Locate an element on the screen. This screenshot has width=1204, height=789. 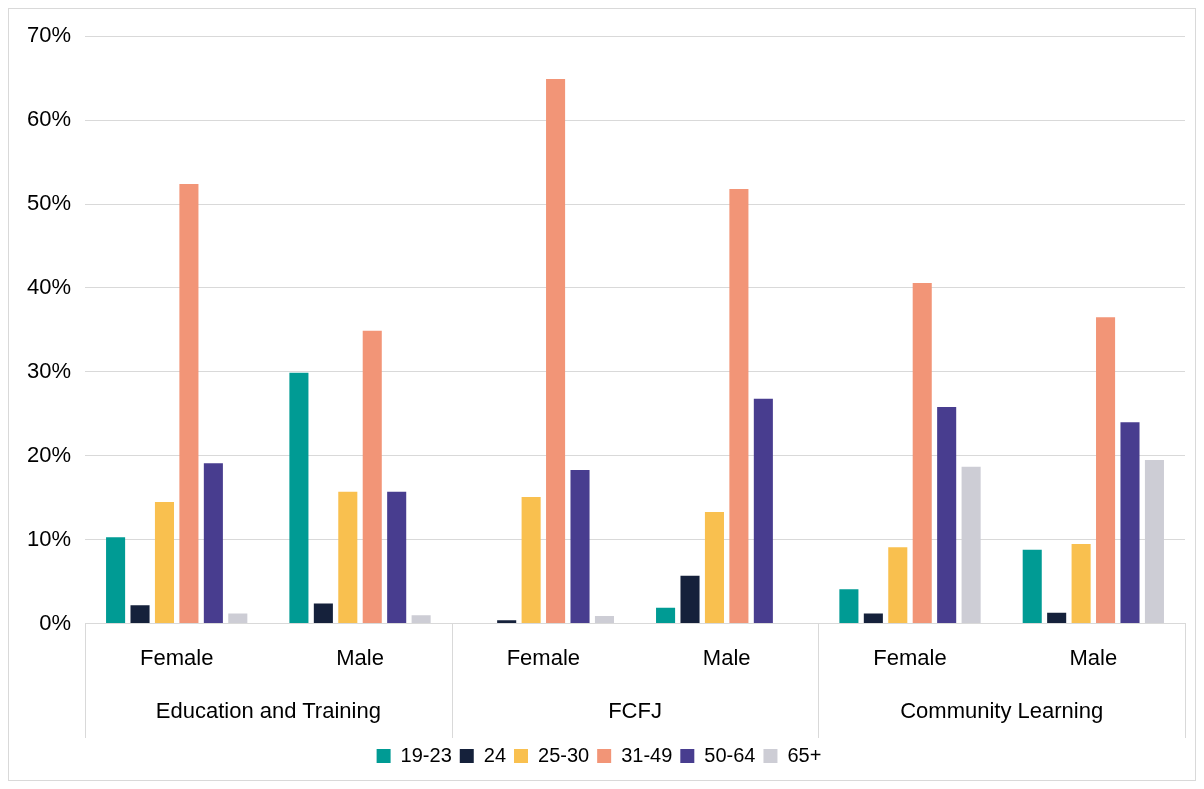
y-tick-label: 30% is located at coordinates (49, 370).